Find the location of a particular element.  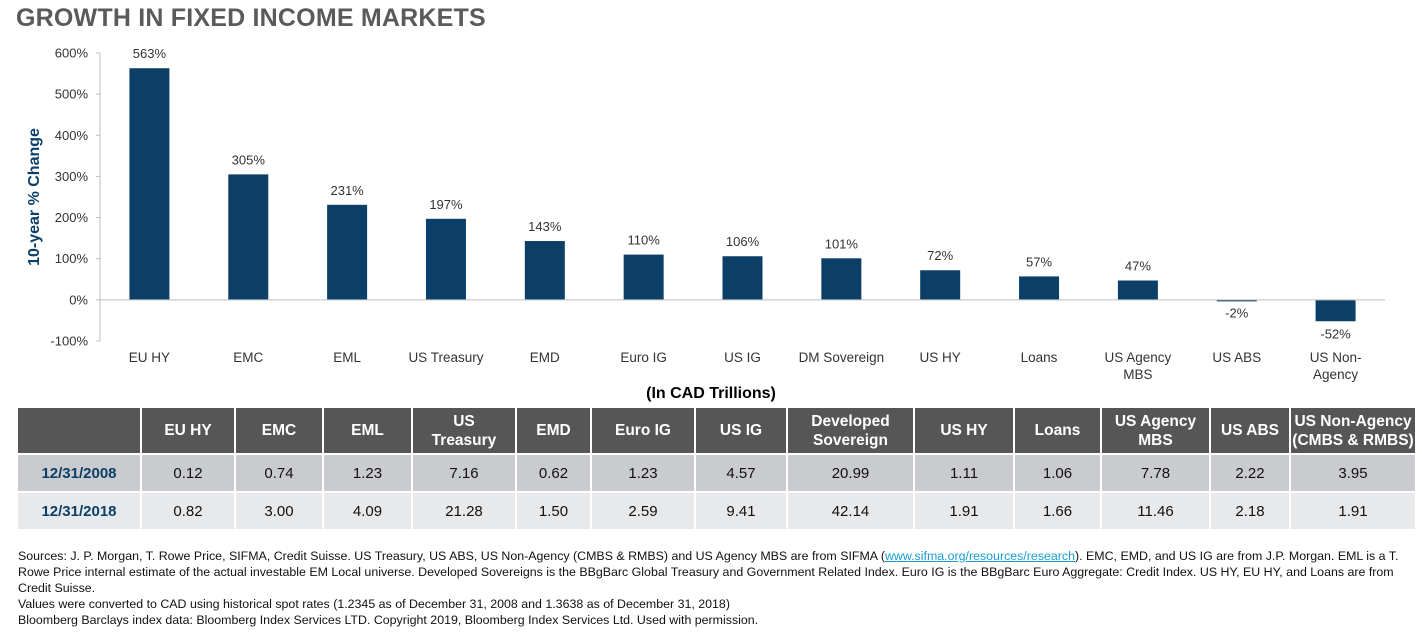

table-column-header: EMC is located at coordinates (279, 430).